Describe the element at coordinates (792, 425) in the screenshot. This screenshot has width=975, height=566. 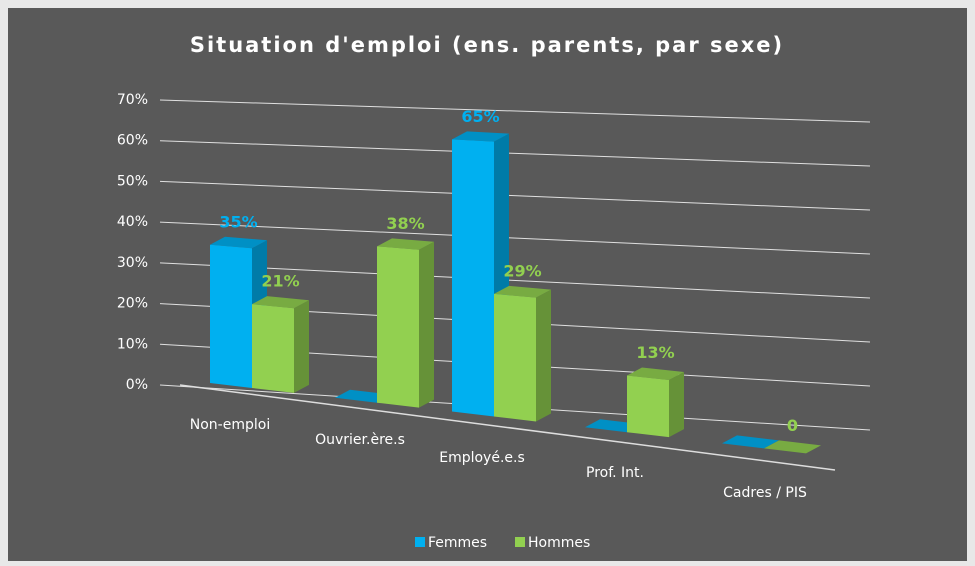
I see `data-label: 0` at that location.